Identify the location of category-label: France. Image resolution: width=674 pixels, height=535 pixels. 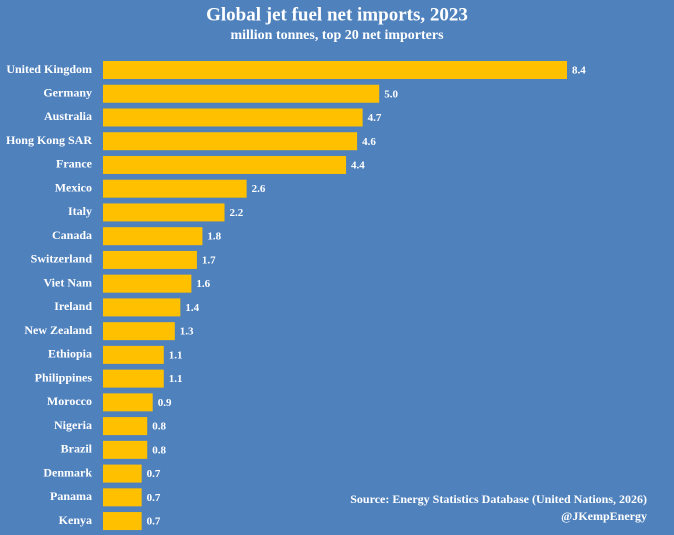
(74, 164).